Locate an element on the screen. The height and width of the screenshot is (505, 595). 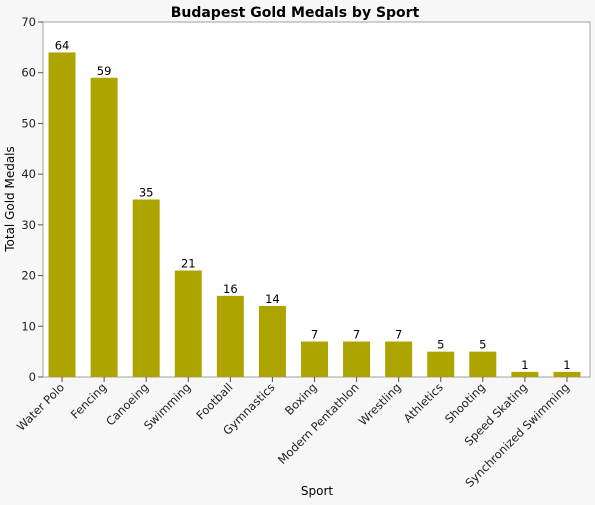
y-axis-title: Total Gold Medals is located at coordinates (10, 199).